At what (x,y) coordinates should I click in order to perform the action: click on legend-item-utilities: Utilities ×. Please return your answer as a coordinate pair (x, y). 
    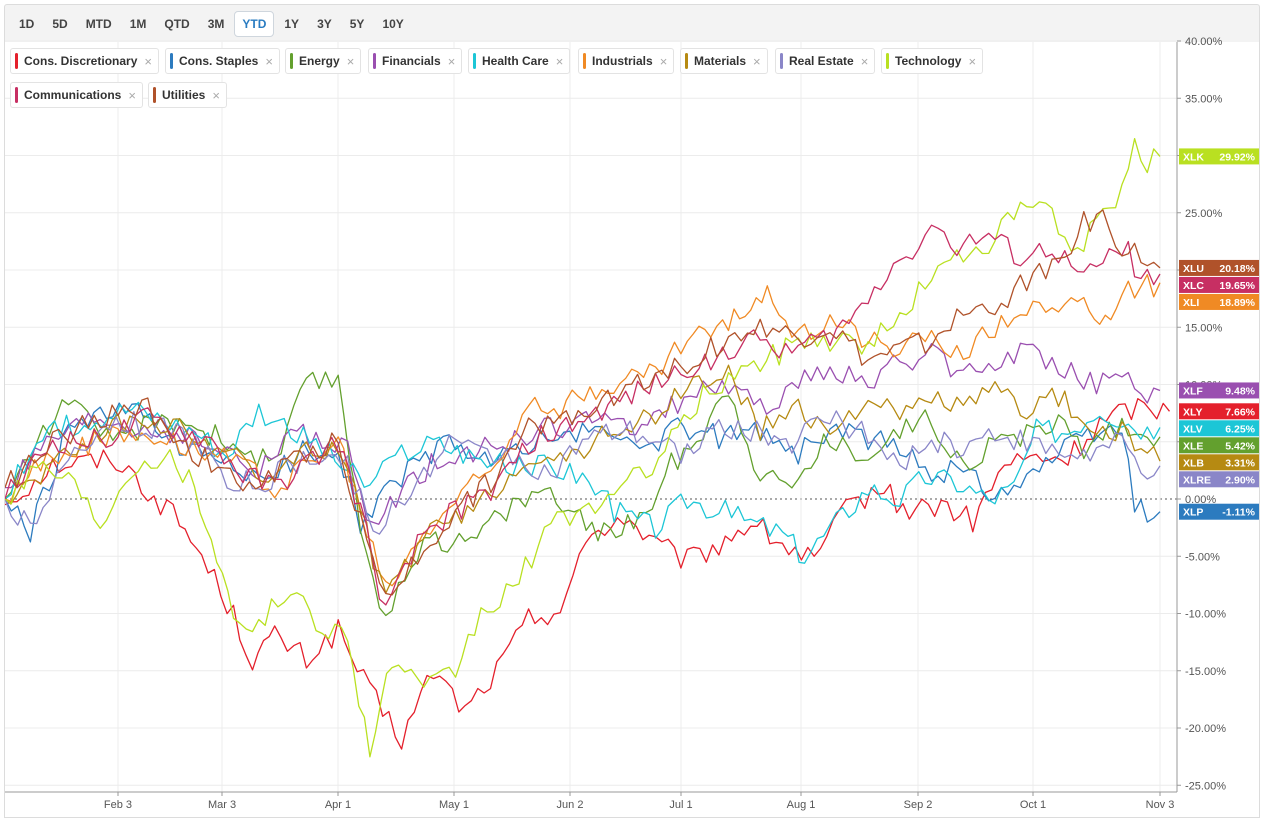
    Looking at the image, I should click on (187, 95).